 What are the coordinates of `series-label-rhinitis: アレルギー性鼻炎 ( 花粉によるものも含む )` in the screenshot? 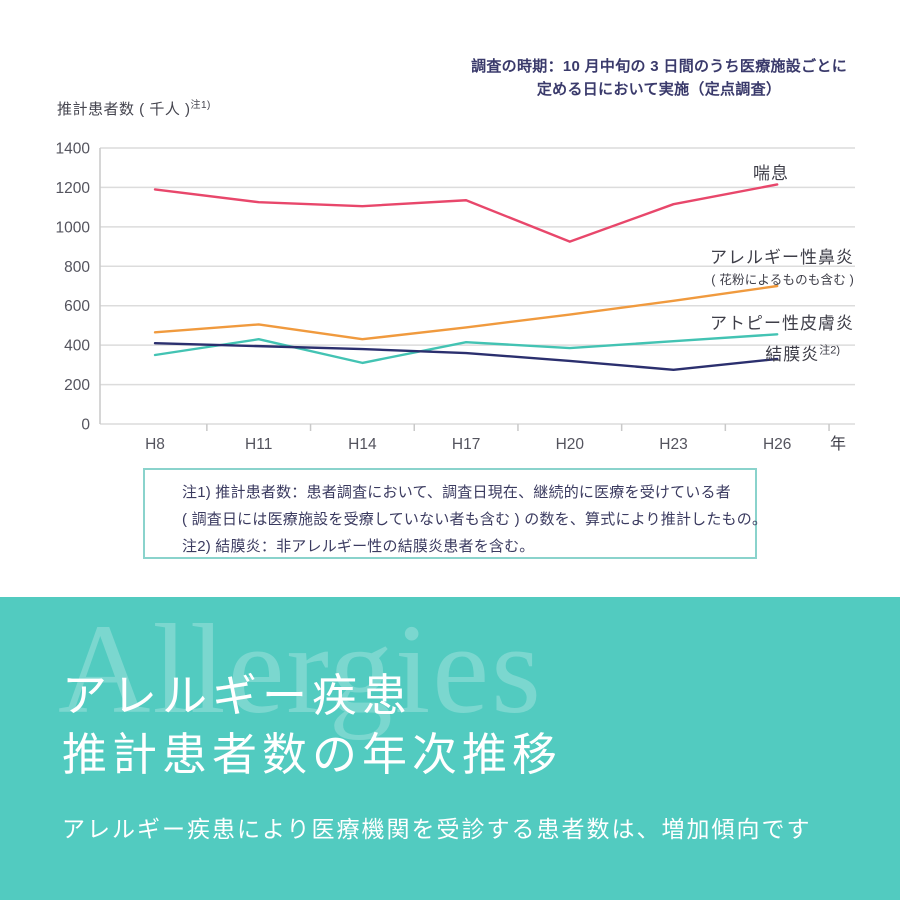 It's located at (782, 265).